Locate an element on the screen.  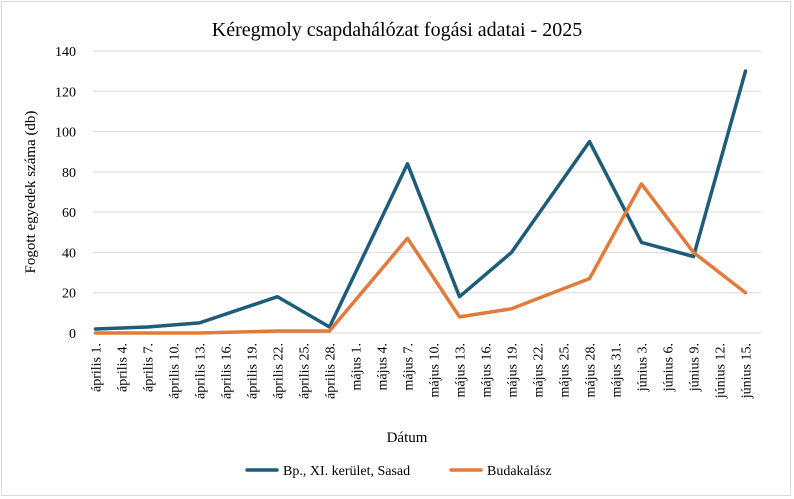
y-axis-title: Fogott egyedek száma (db) is located at coordinates (31, 192).